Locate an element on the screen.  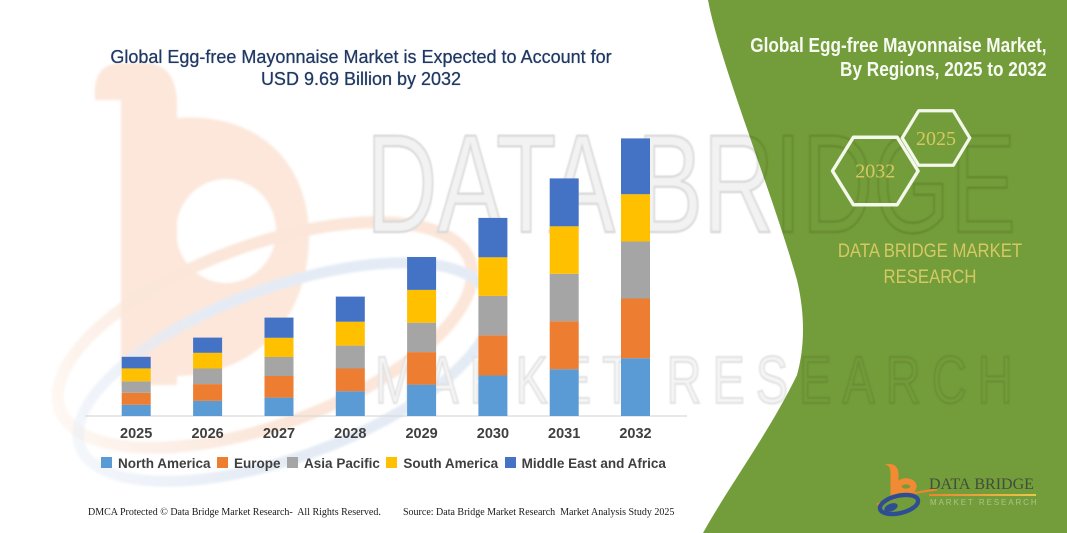
svg-text: 2032 is located at coordinates (875, 172).